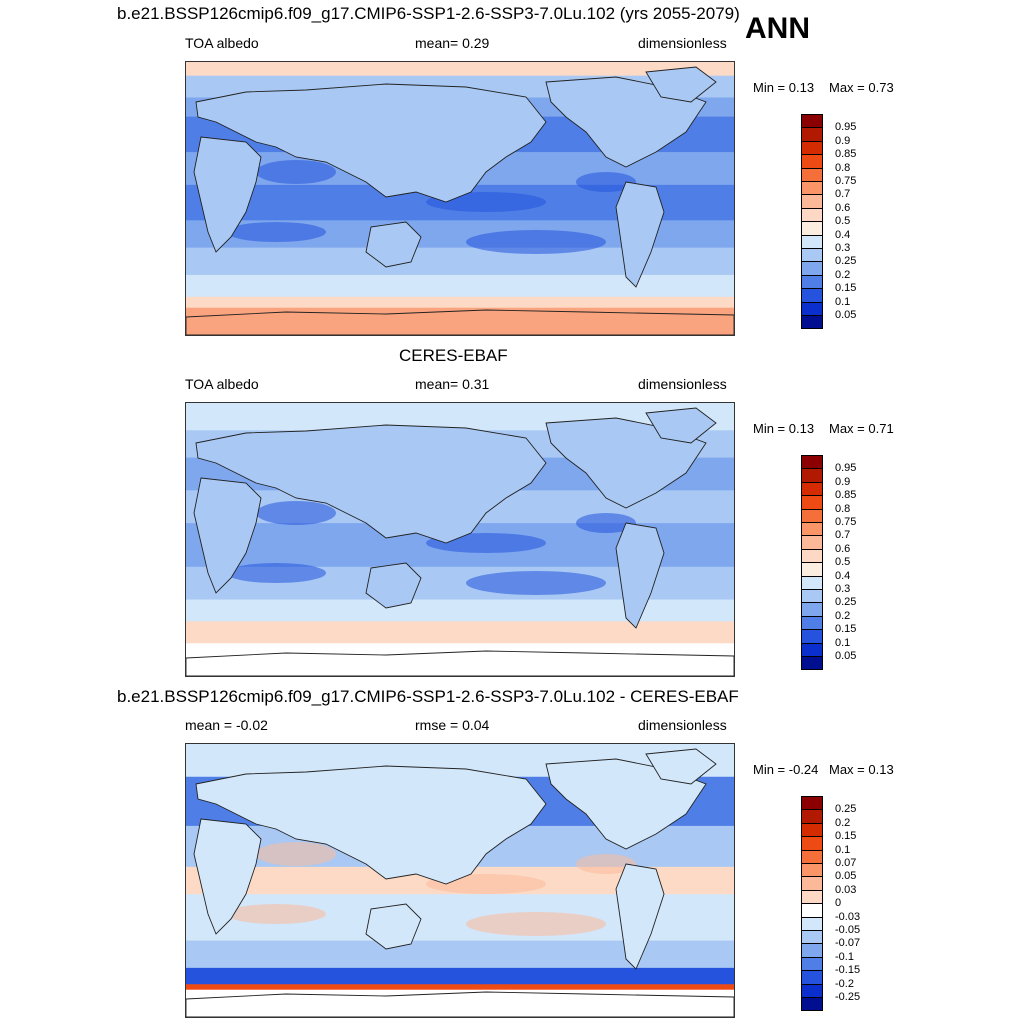 This screenshot has width=1024, height=1024. Describe the element at coordinates (848, 930) in the screenshot. I see `colorbar-tick-label: -0.05` at that location.